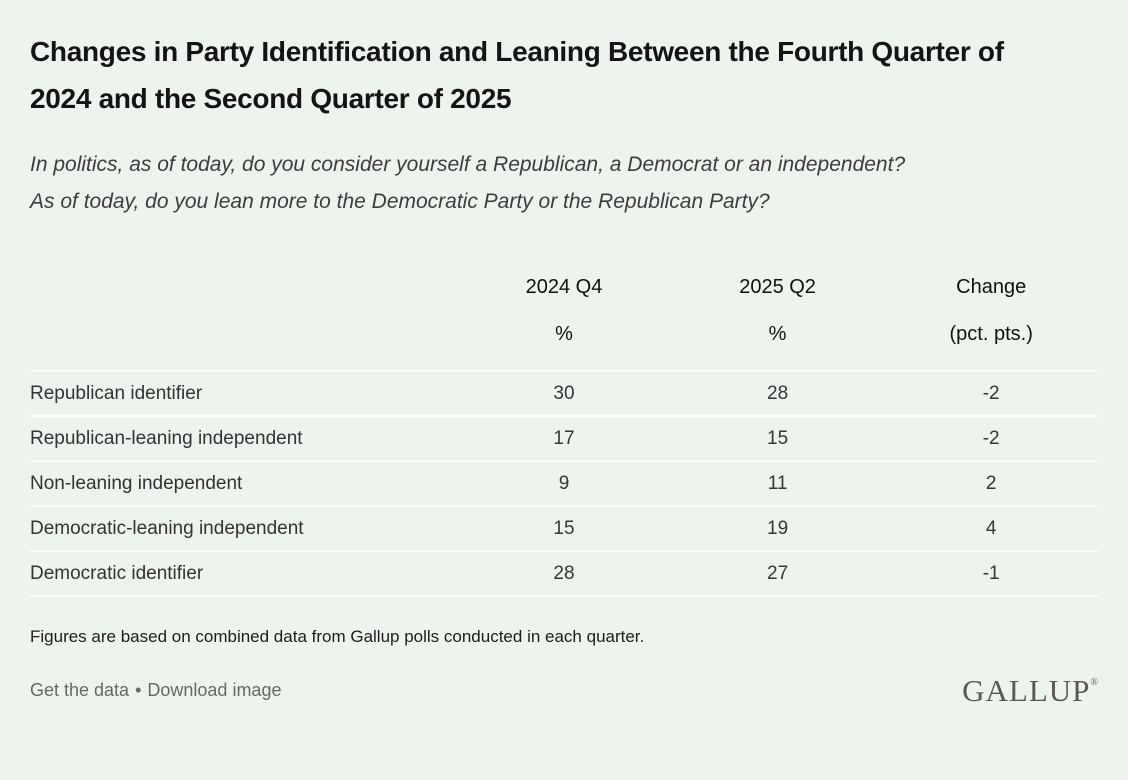  I want to click on unit-pct-pts: (pct. pts.), so click(991, 345).